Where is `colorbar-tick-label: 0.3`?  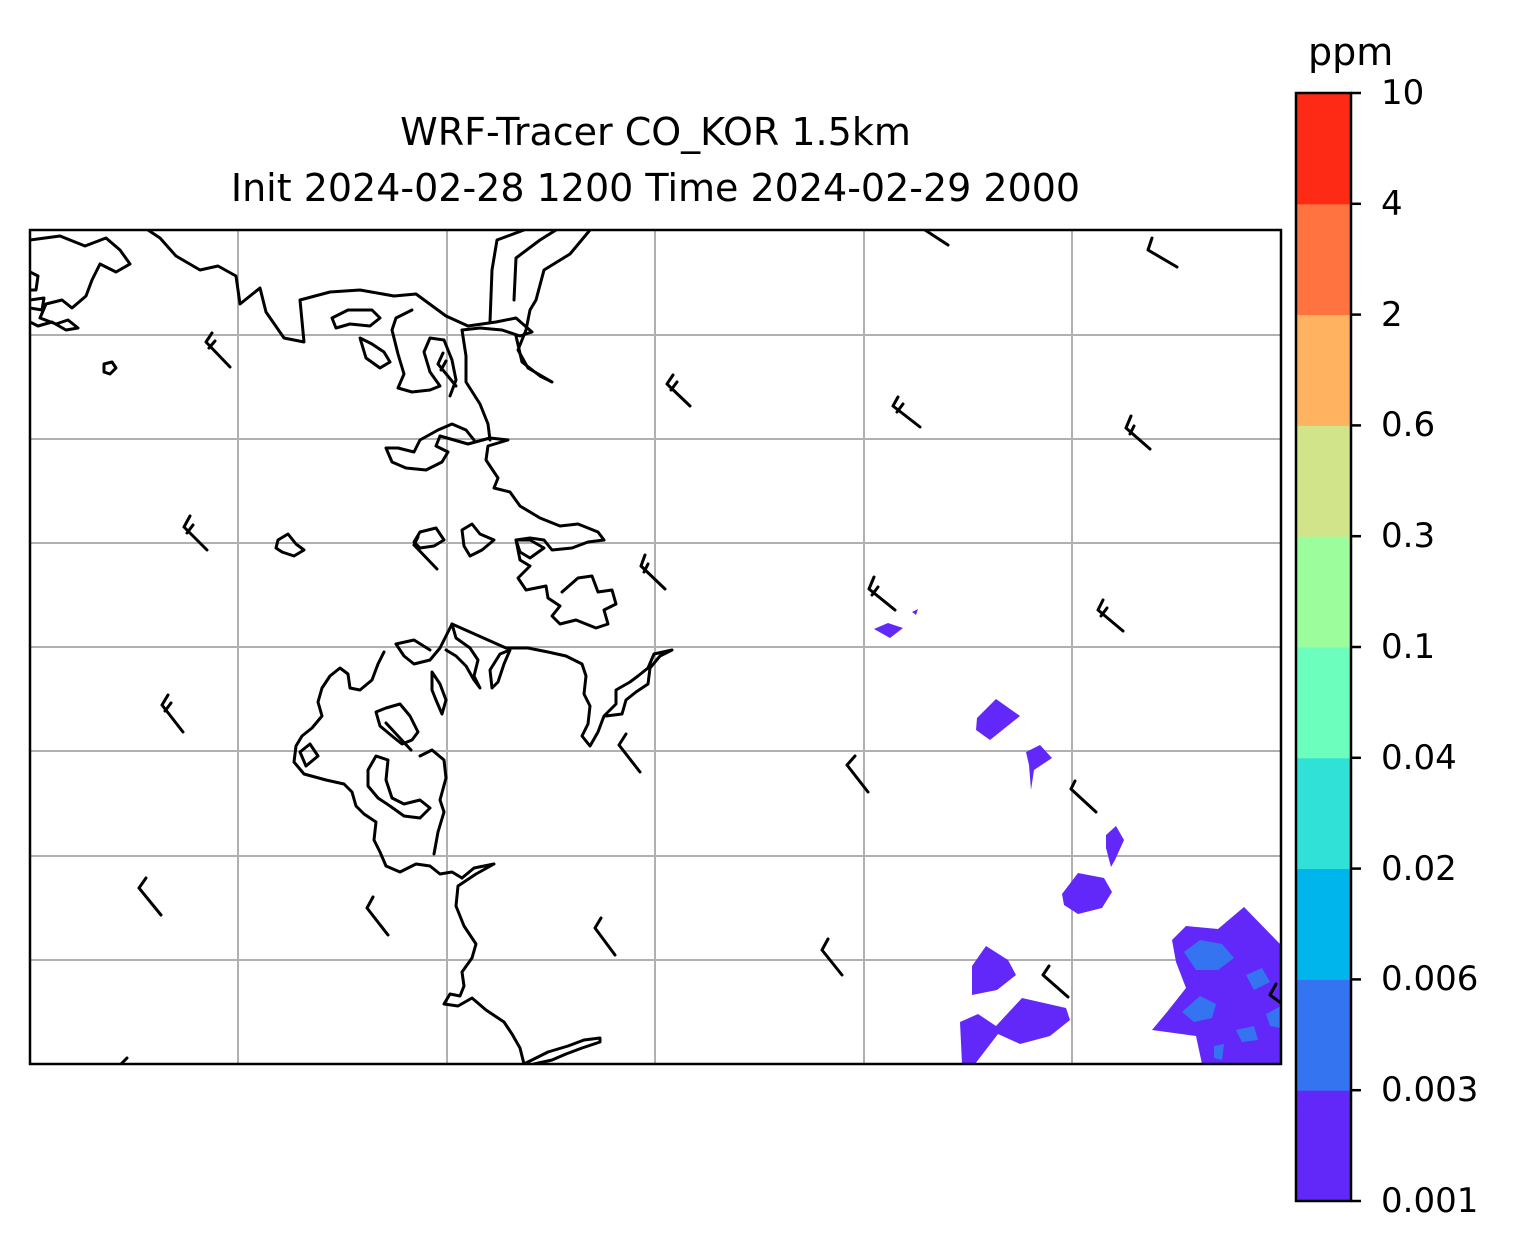 colorbar-tick-label: 0.3 is located at coordinates (1408, 536).